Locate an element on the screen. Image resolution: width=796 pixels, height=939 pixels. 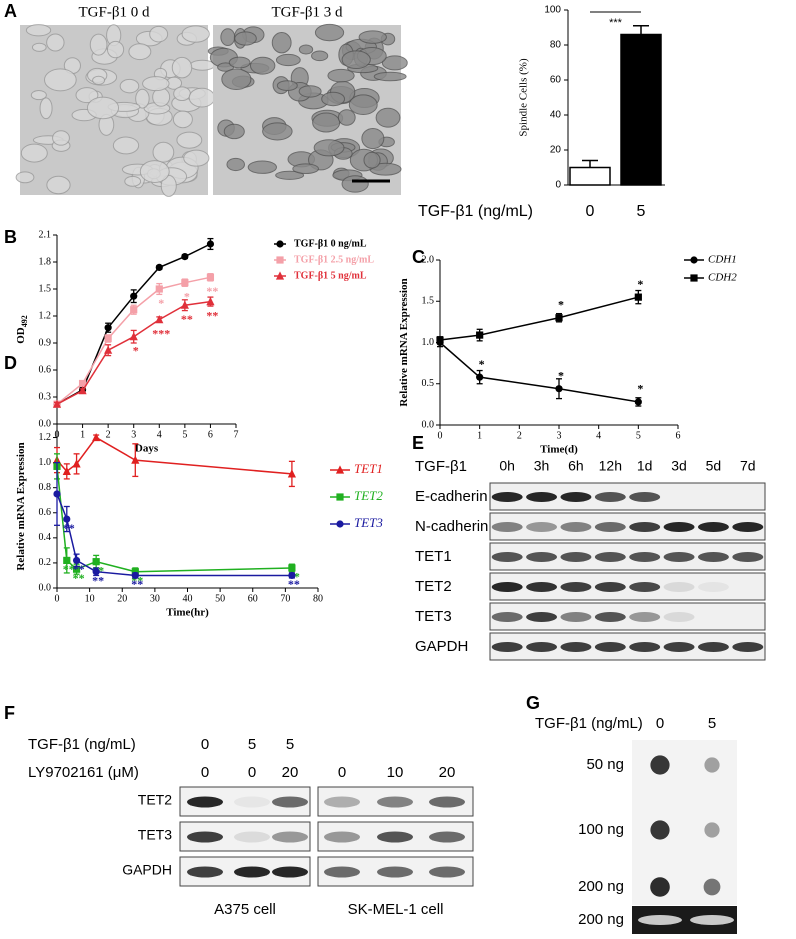
y-axis-label: Relative mRNA Expression is located at coordinates (404, 342).